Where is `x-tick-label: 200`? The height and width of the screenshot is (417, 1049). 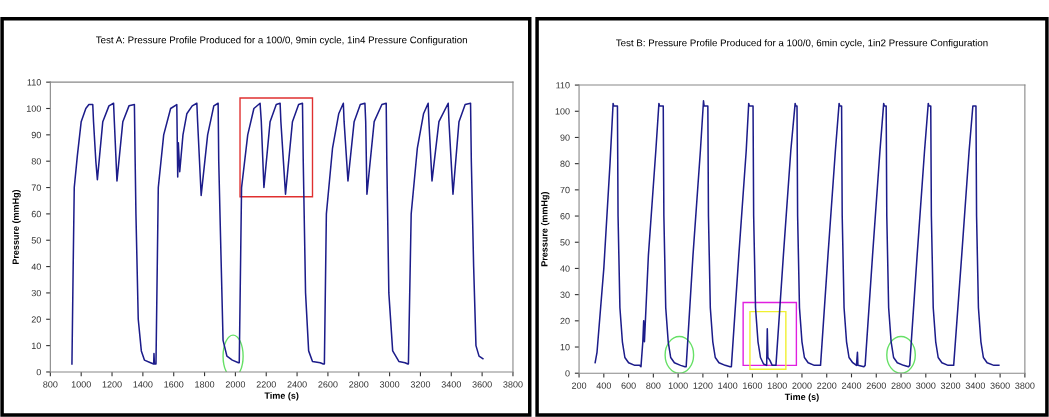
x-tick-label: 200 is located at coordinates (579, 385).